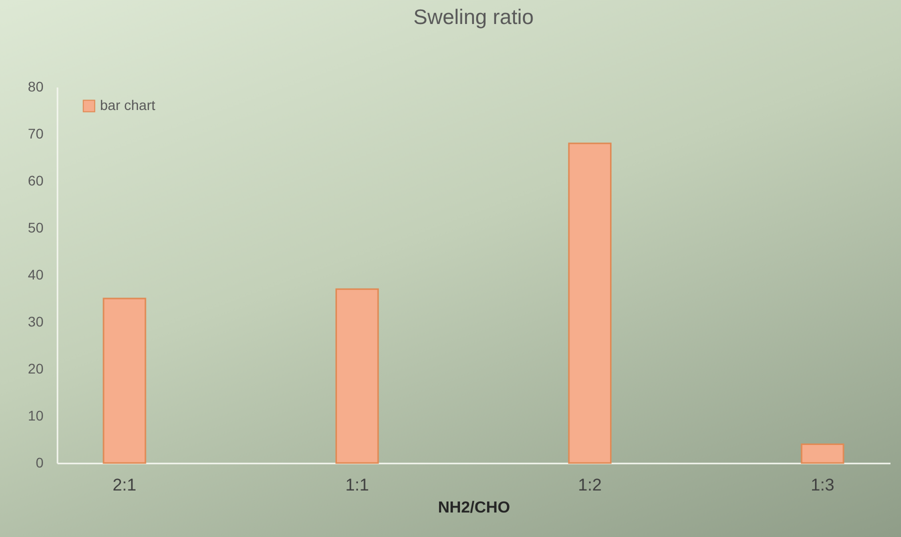  What do you see at coordinates (36, 368) in the screenshot?
I see `y-tick-label: 20` at bounding box center [36, 368].